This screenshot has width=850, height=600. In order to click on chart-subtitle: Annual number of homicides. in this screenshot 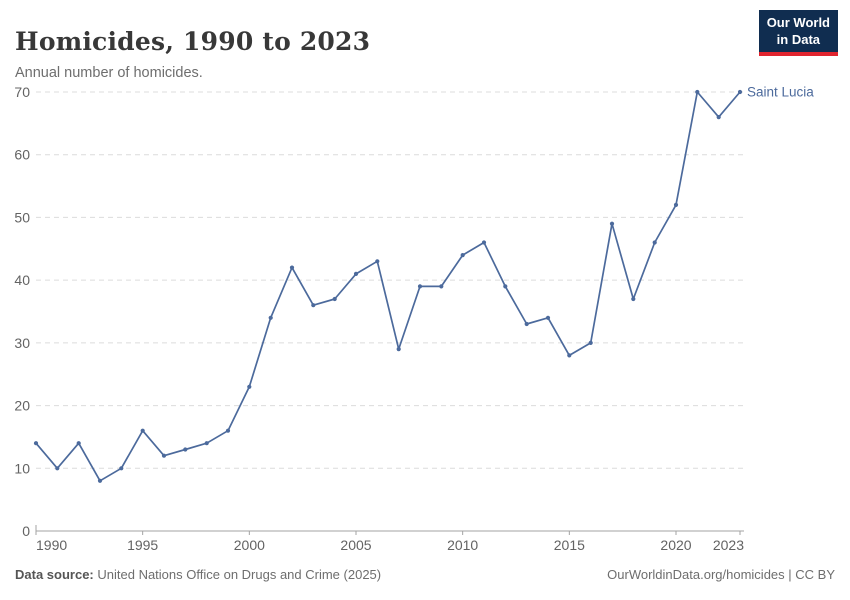, I will do `click(109, 72)`.